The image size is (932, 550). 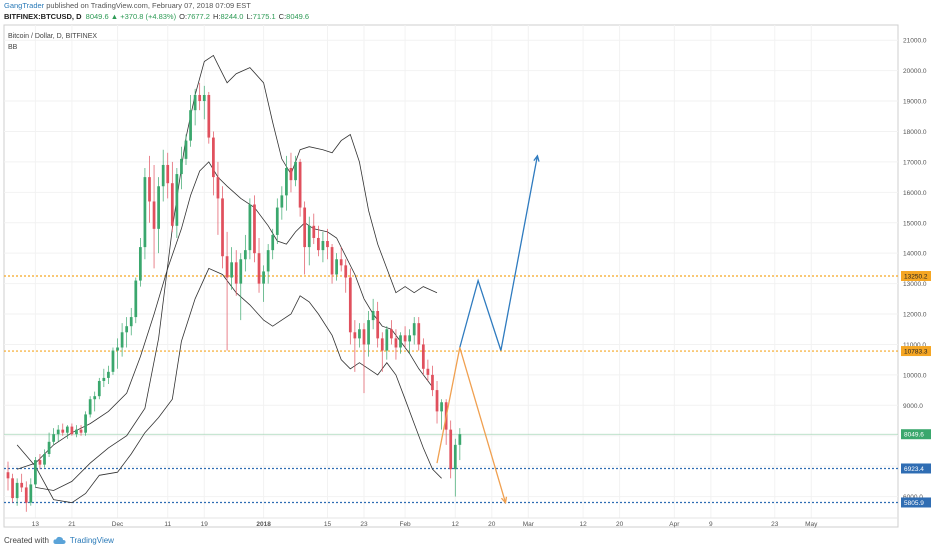 What do you see at coordinates (13, 47) in the screenshot?
I see `indicator-label: BB` at bounding box center [13, 47].